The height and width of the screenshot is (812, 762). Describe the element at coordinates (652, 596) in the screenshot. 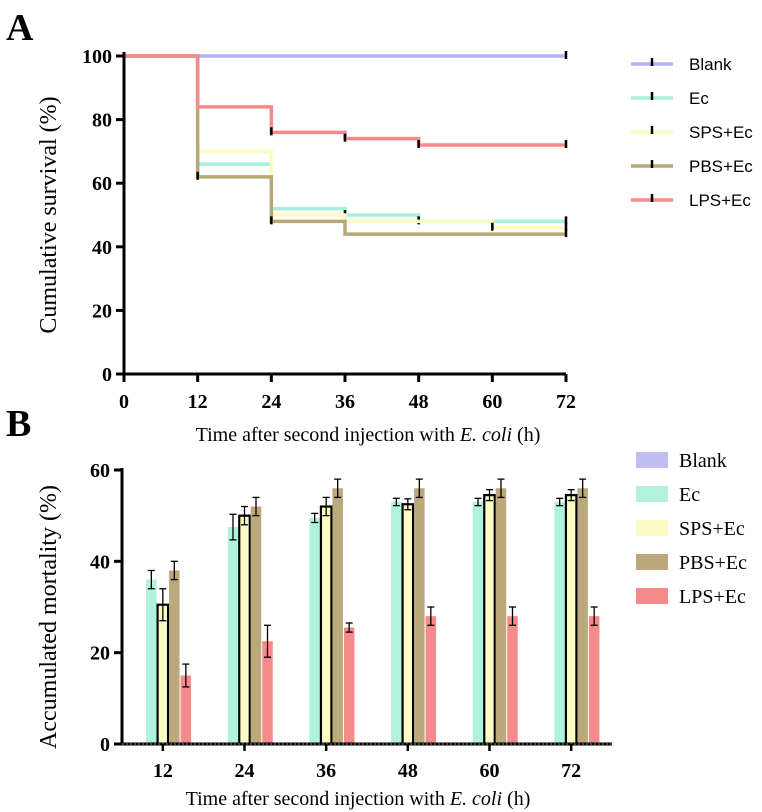

I see `legend-swatch-lps-ec` at that location.